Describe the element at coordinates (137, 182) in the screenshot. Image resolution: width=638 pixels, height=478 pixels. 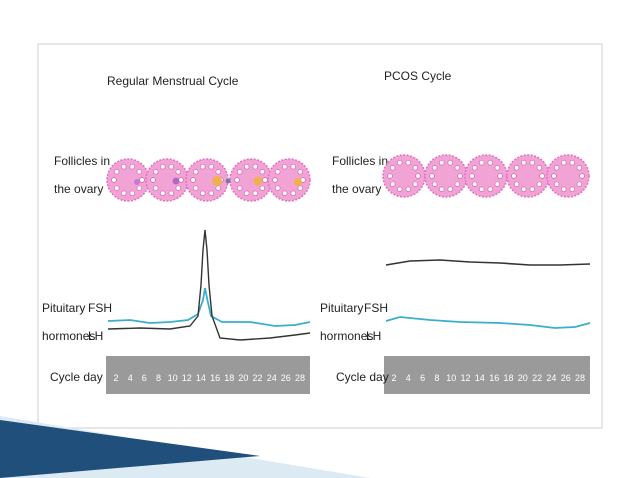
I see `growing-follicle` at that location.